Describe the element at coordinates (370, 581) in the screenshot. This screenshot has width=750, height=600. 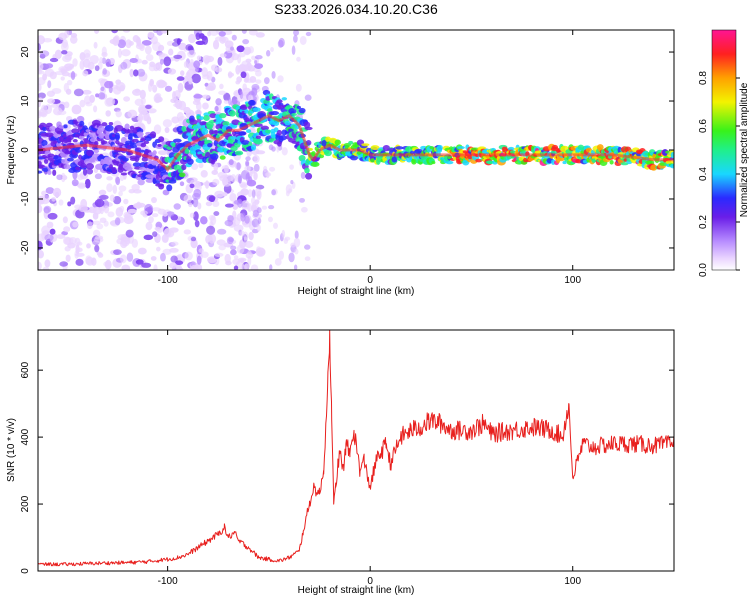
I see `snr-x-tick-label: 0` at that location.